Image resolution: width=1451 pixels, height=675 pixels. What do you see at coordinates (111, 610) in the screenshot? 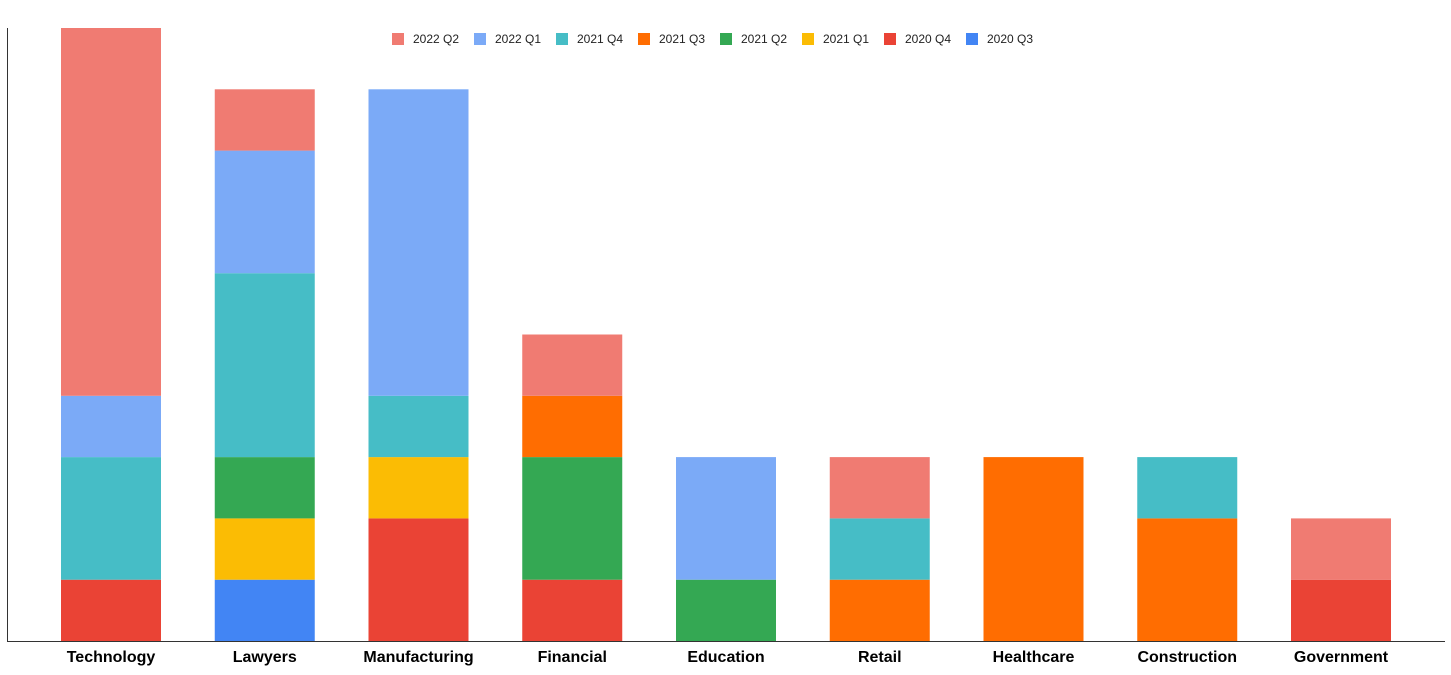
I see `bar-segment-technology-2020-q4` at bounding box center [111, 610].